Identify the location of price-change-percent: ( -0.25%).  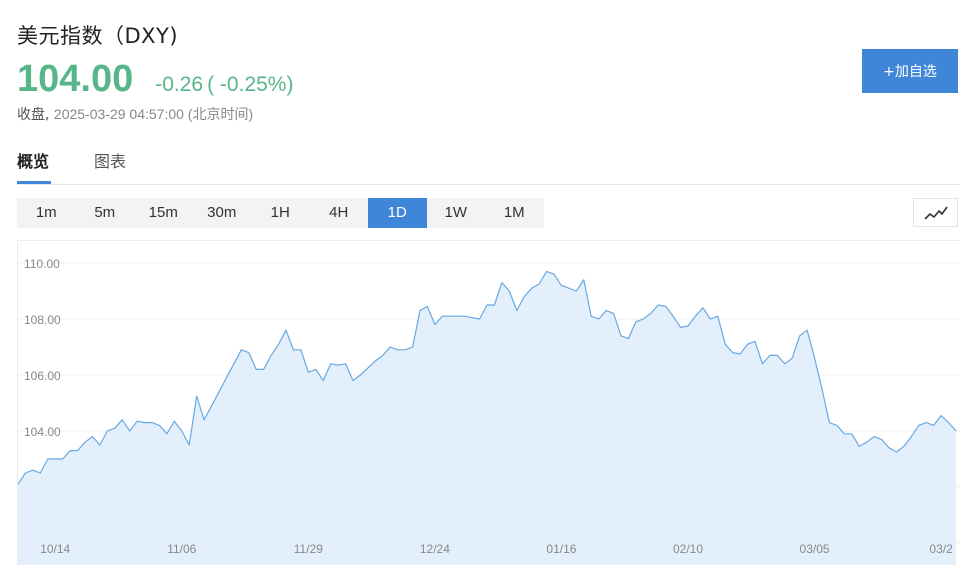
(250, 84).